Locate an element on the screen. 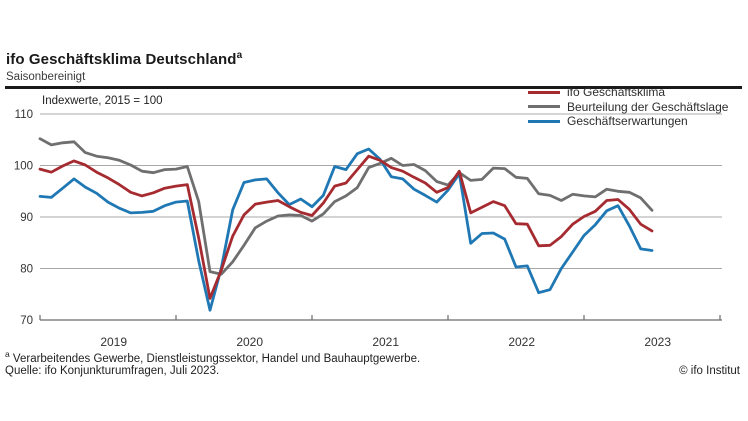  x-axis-year-label: 2020 is located at coordinates (249, 342).